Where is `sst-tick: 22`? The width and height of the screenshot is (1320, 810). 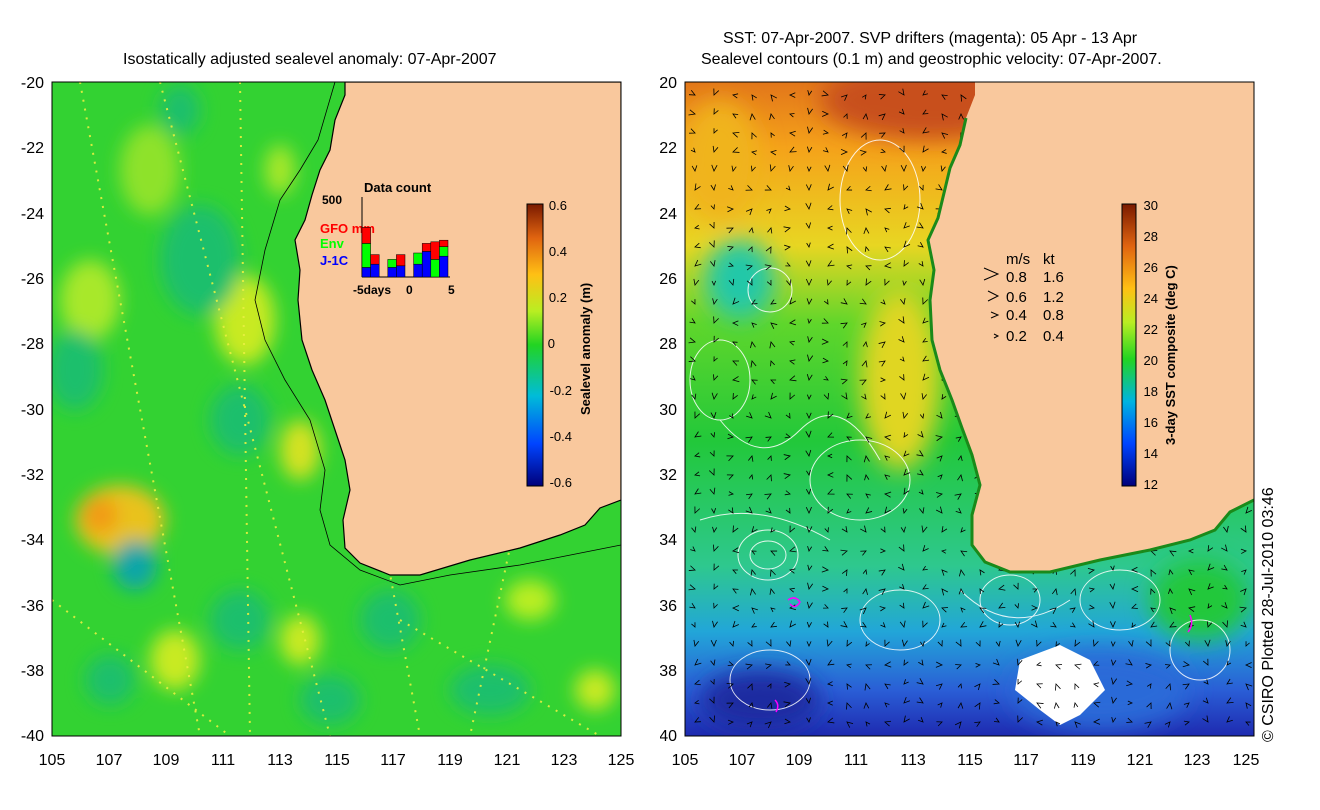
sst-tick: 22 is located at coordinates (1151, 329).